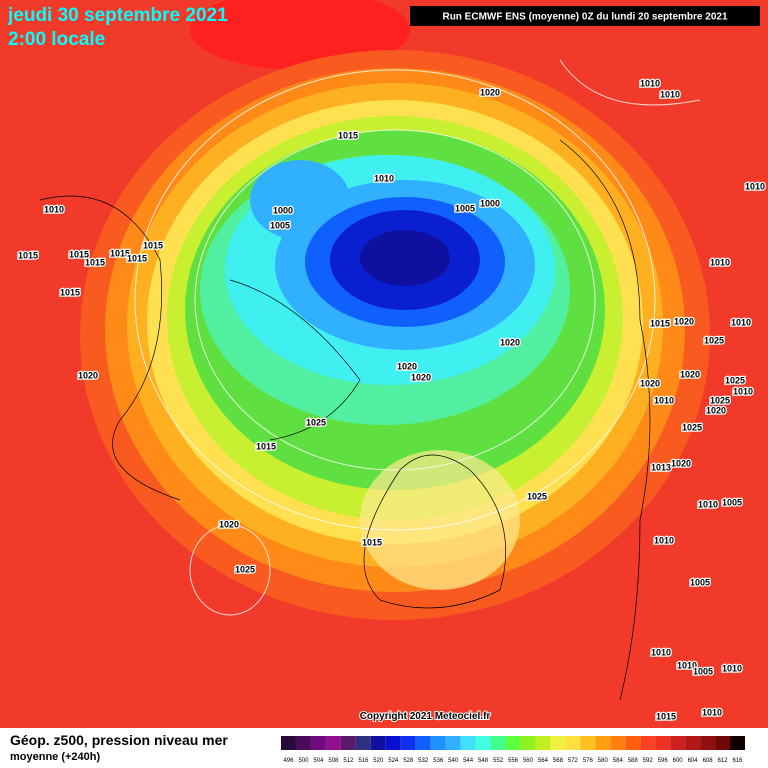 This screenshot has height=768, width=768. I want to click on colorbar-label: 608, so click(708, 761).